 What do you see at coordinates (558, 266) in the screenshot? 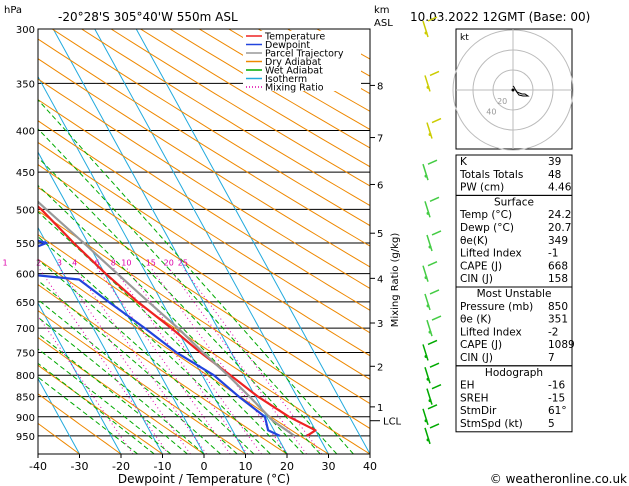
I see `table-value: 668` at bounding box center [558, 266].